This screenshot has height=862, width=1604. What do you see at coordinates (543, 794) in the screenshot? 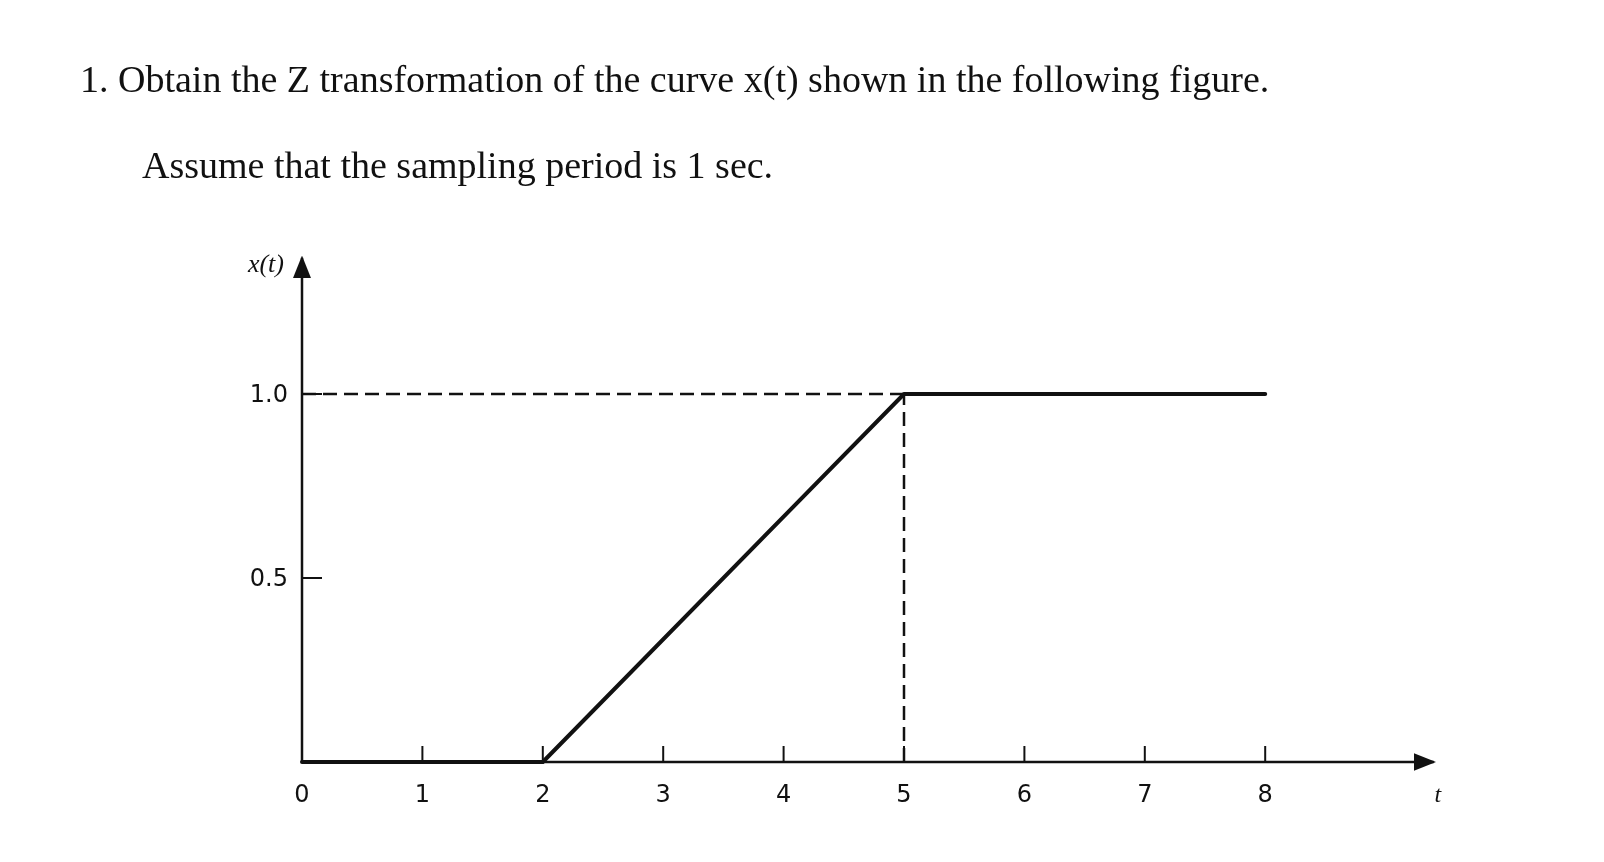
I see `x-tick-label: 2` at bounding box center [543, 794].